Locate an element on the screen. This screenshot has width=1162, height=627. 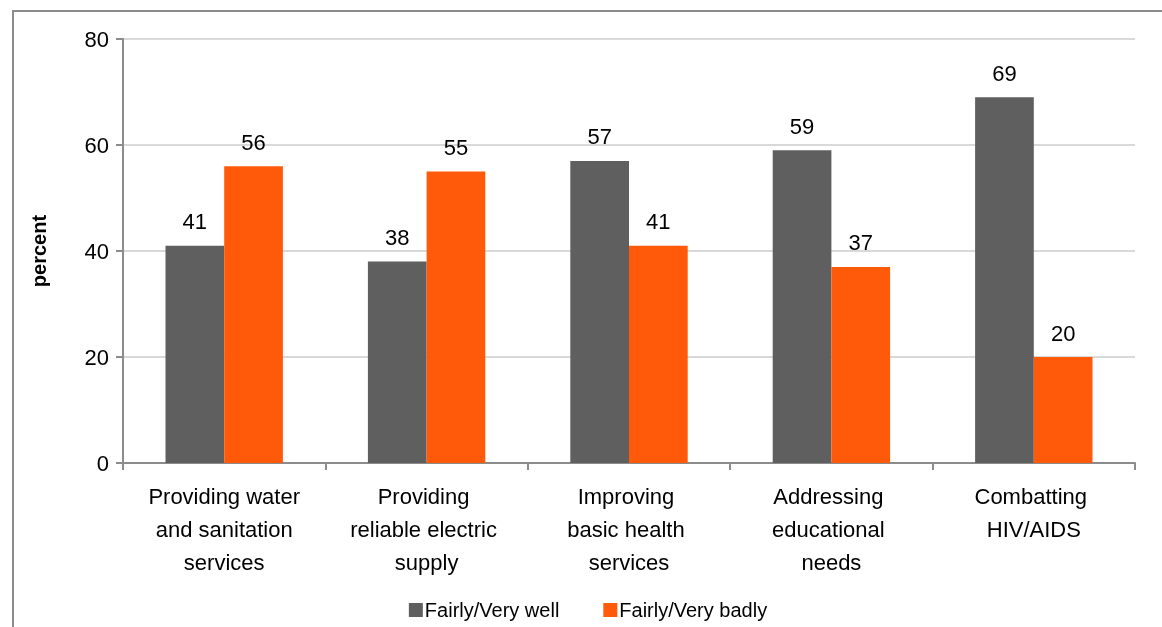
y-tick-label: 40 is located at coordinates (96, 251).